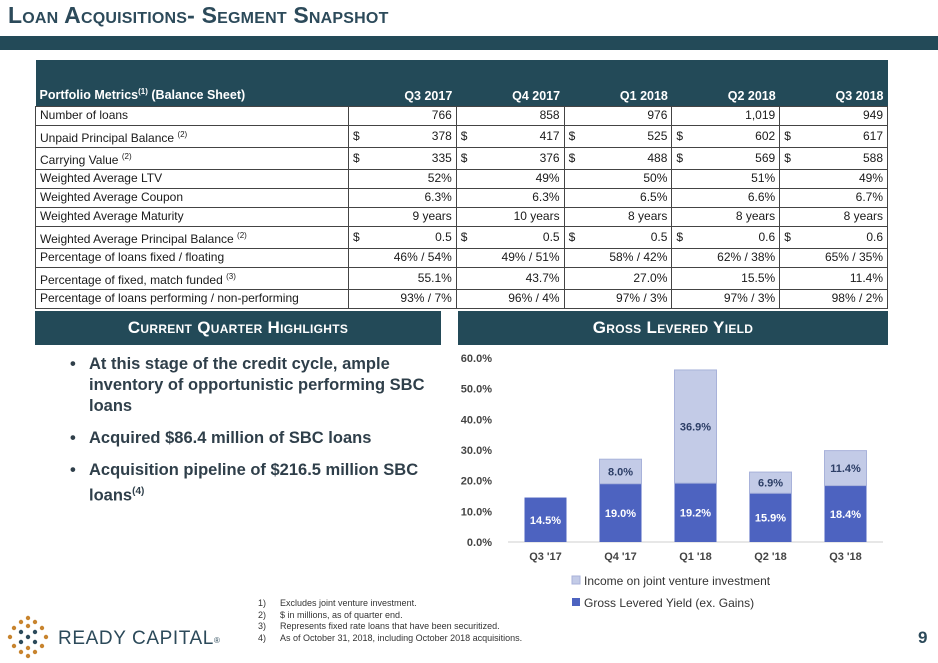  What do you see at coordinates (192, 136) in the screenshot?
I see `row-label: Unpaid Principal Balance (2)` at bounding box center [192, 136].